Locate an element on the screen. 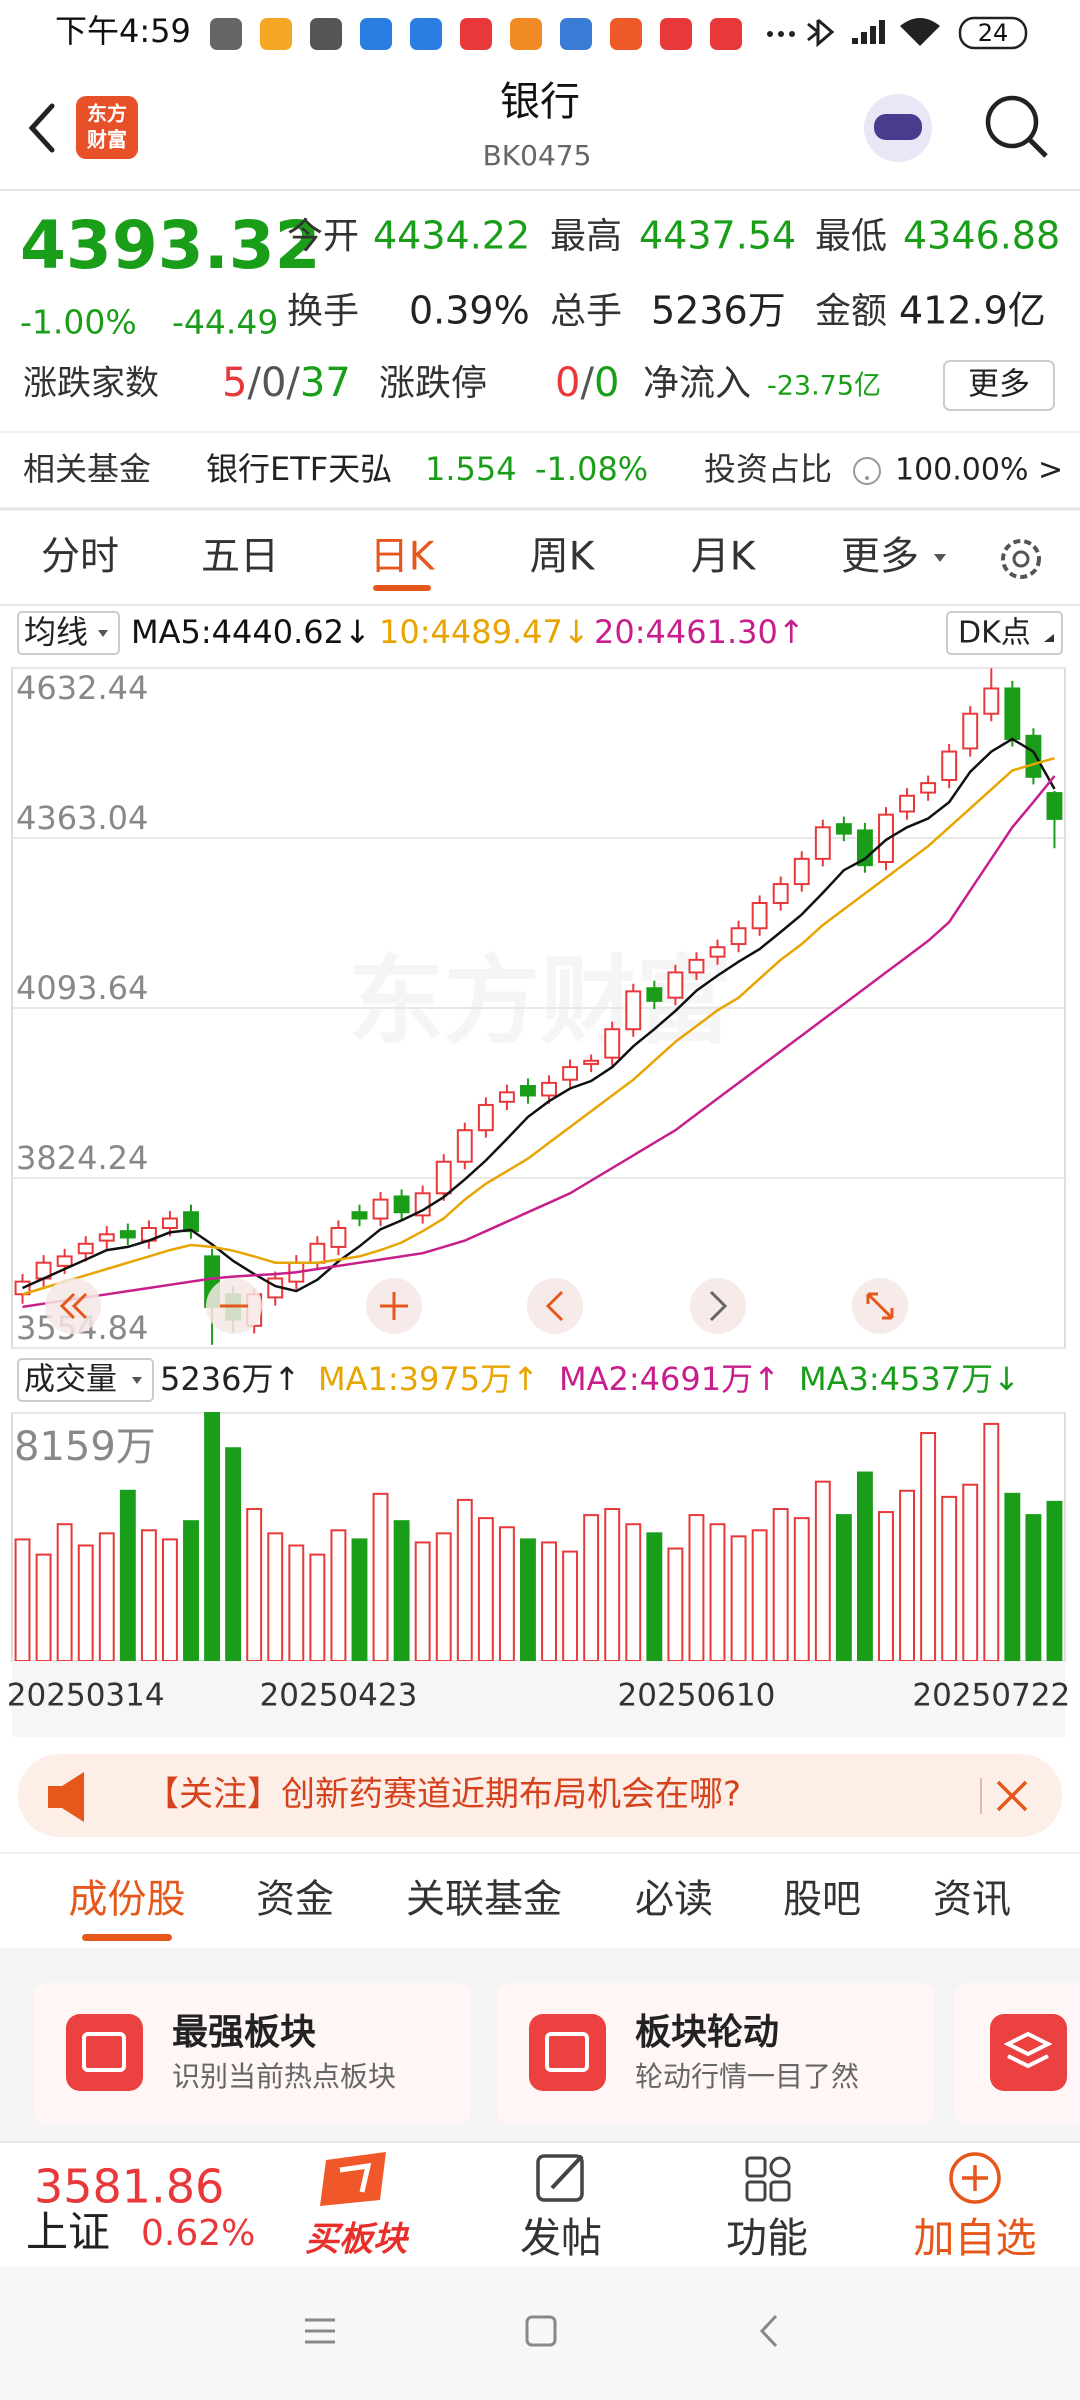 This screenshot has width=1080, height=2400. section-tab: 必读 is located at coordinates (674, 1900).